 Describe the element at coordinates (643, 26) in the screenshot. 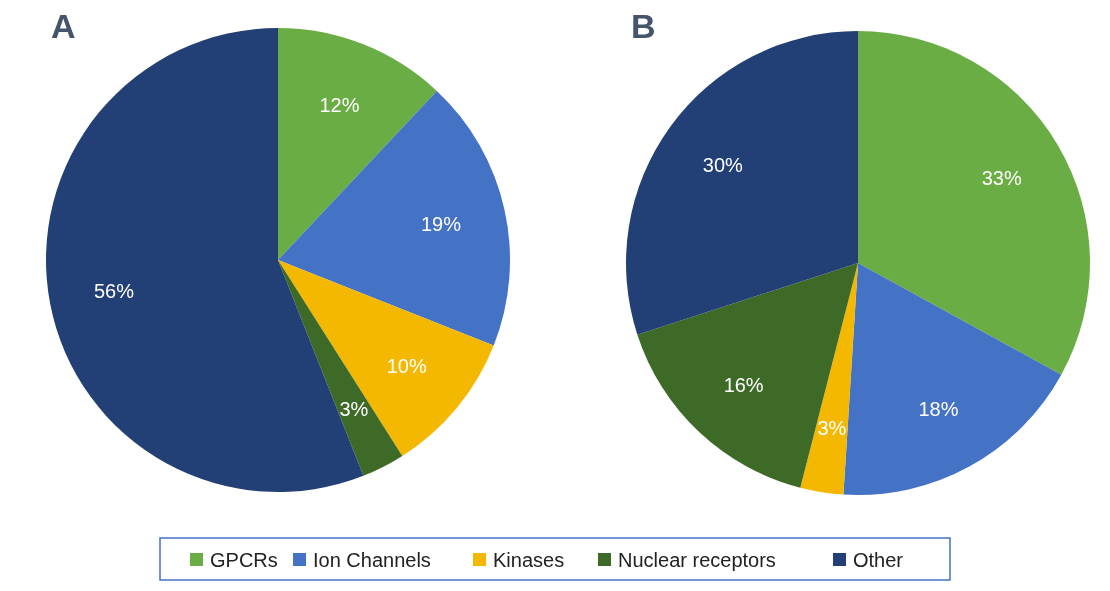

I see `chart-title: B` at that location.